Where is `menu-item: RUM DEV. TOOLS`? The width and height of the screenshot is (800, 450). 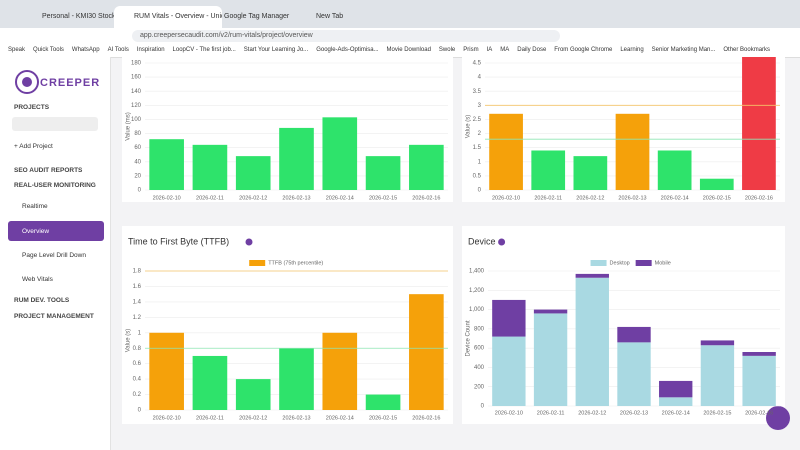
menu-item: RUM DEV. TOOLS is located at coordinates (42, 300).